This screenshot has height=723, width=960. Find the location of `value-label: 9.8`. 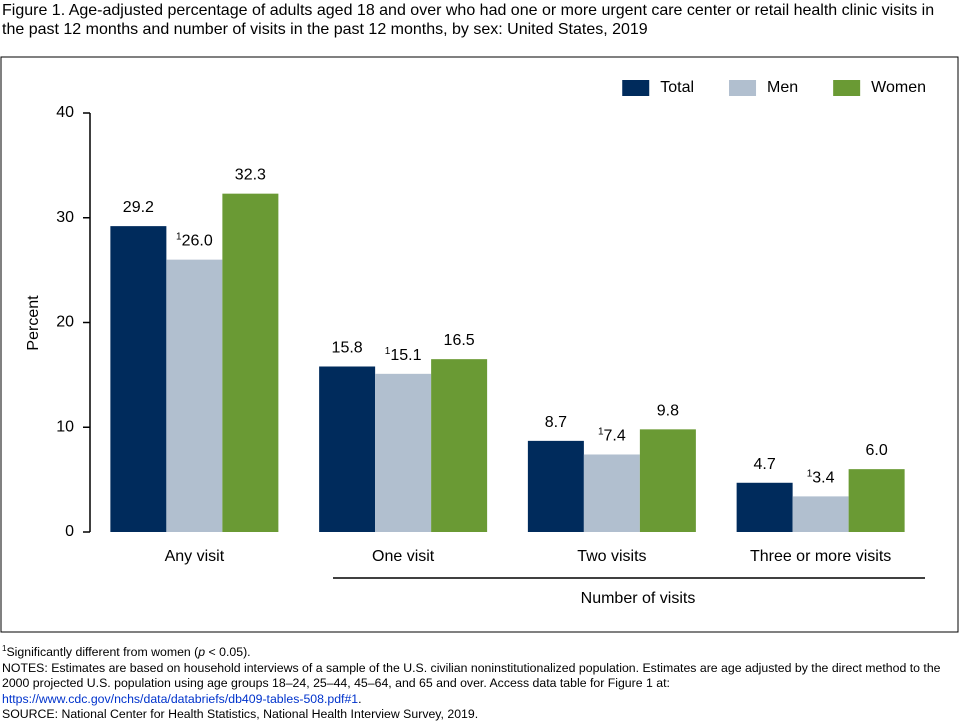

value-label: 9.8 is located at coordinates (668, 411).